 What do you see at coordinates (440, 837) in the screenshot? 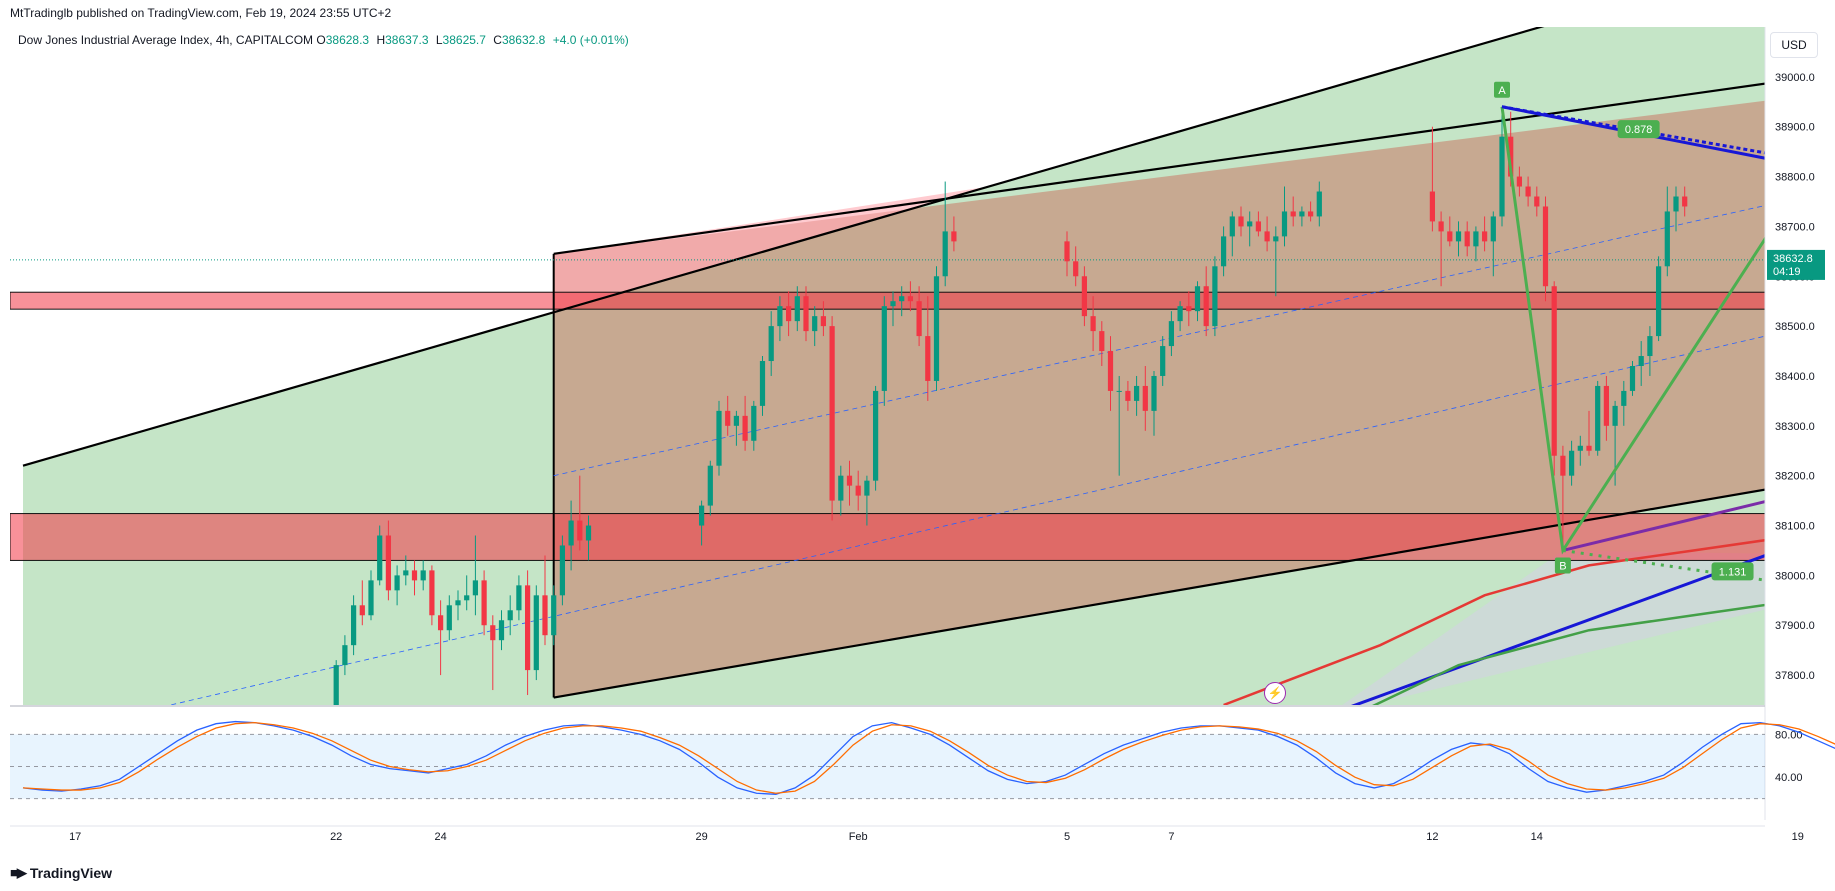
I see `time-tick-label: 24` at bounding box center [440, 837].